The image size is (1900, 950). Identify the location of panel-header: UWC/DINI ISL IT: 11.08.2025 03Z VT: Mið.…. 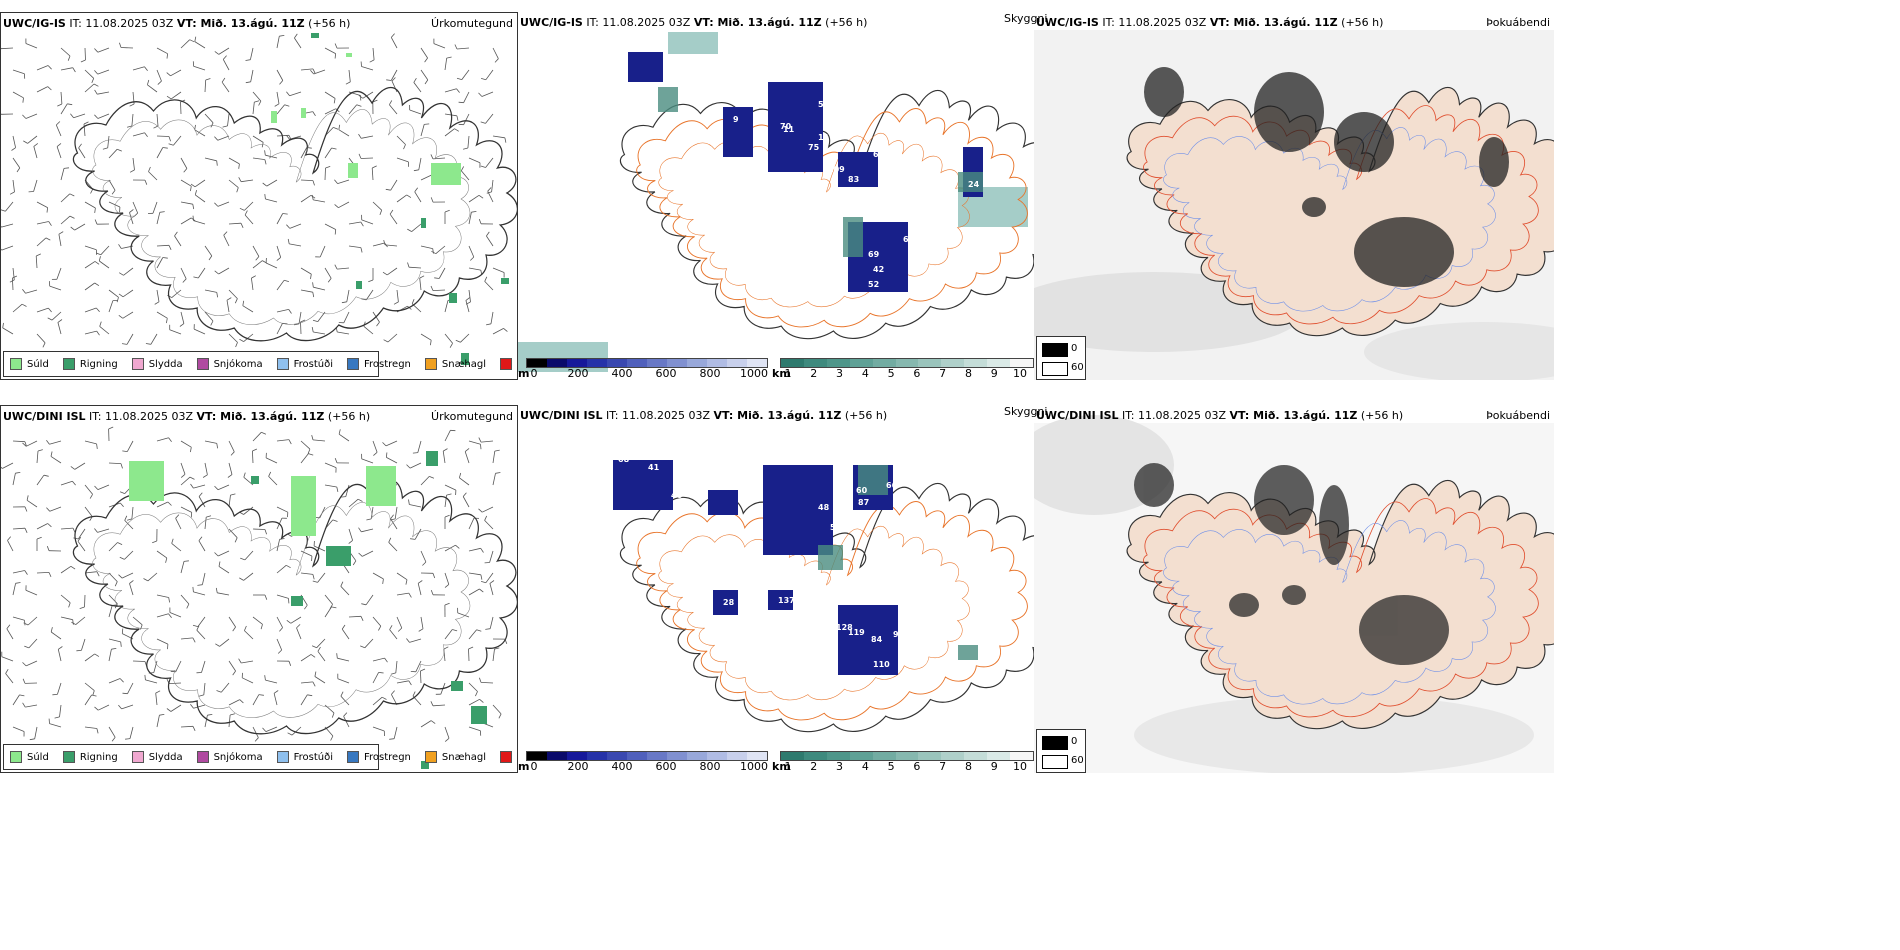
(186, 416).